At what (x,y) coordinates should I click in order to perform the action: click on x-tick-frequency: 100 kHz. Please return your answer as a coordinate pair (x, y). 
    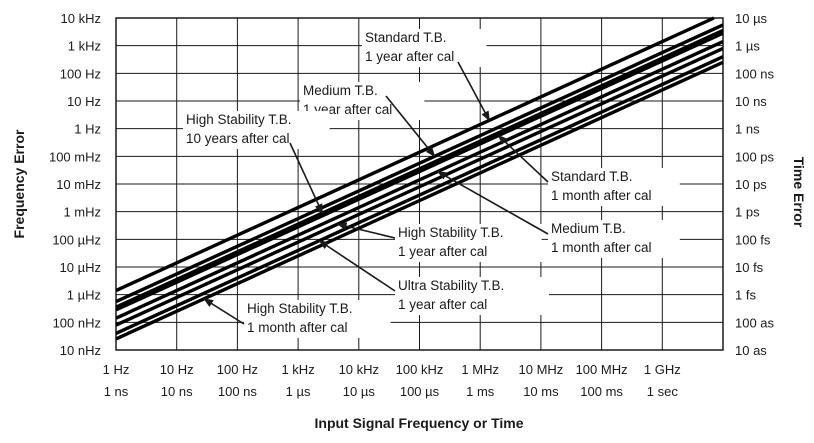
    Looking at the image, I should click on (420, 369).